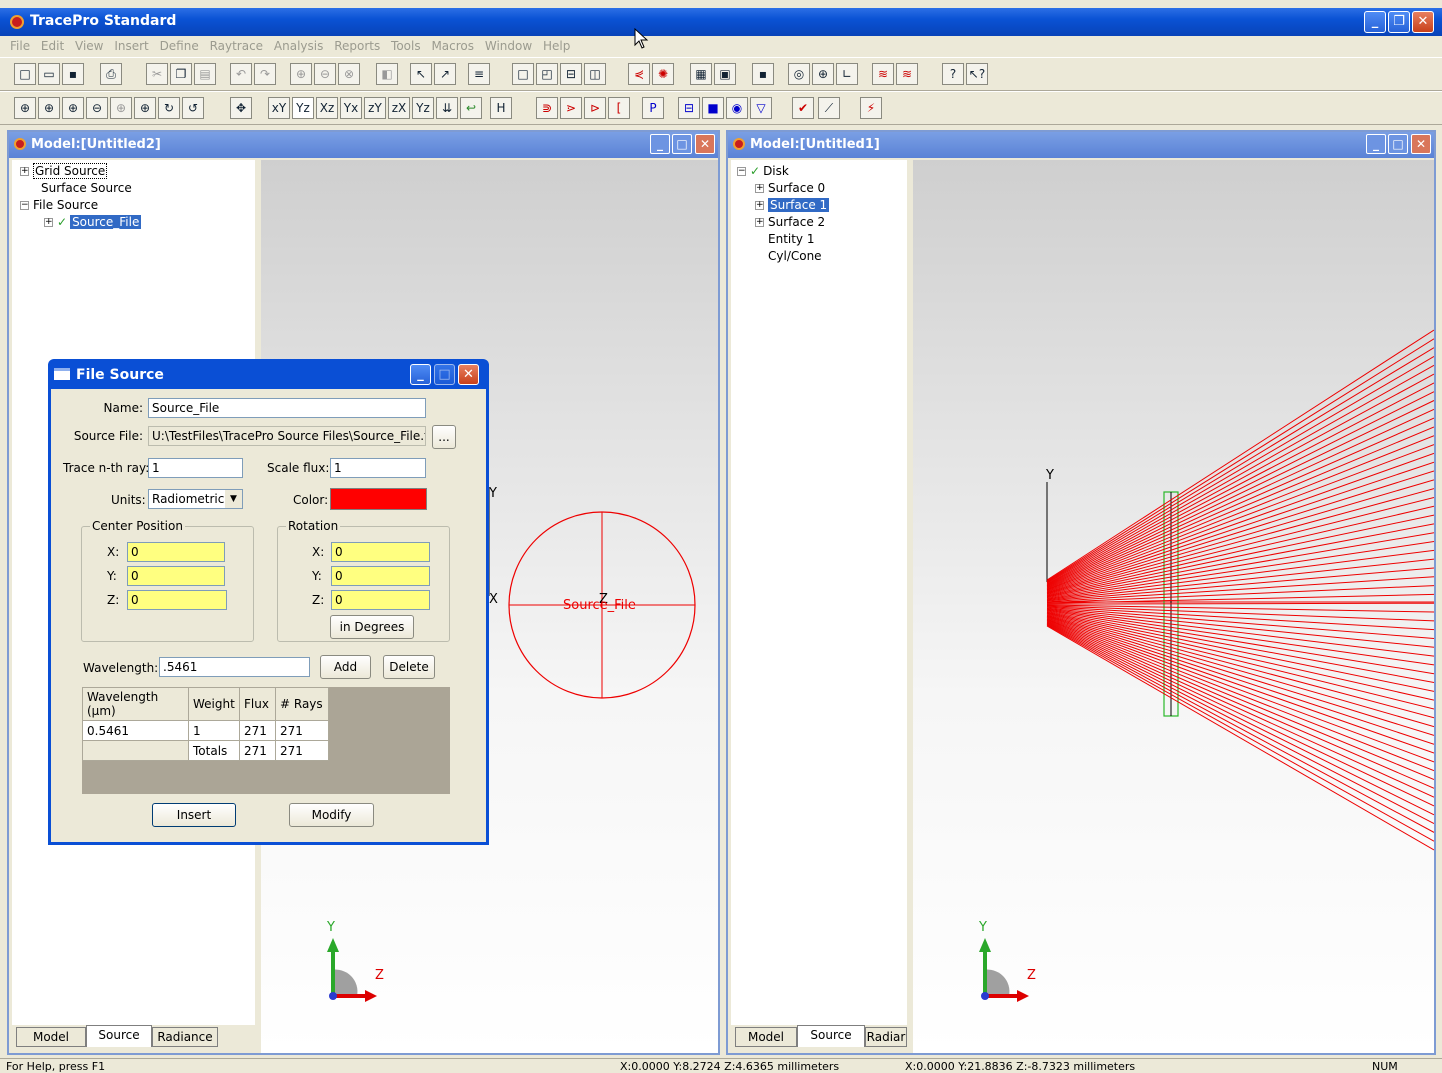 This screenshot has width=1442, height=1073. I want to click on tab-source: Source, so click(831, 1036).